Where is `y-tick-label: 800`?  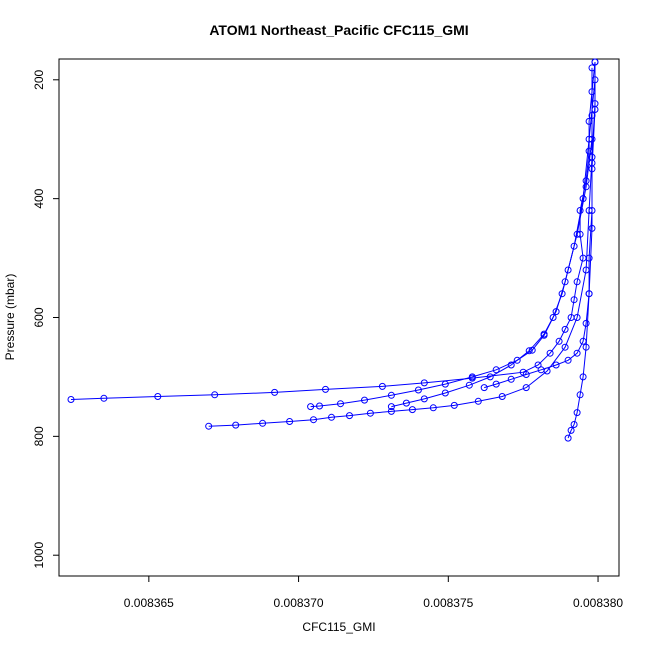 y-tick-label: 800 is located at coordinates (39, 436).